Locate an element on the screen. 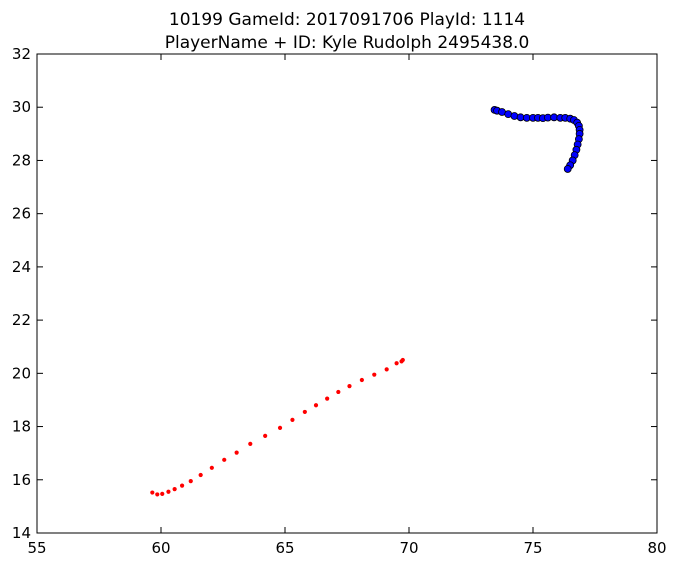  y-tick-label: 18 is located at coordinates (21, 427).